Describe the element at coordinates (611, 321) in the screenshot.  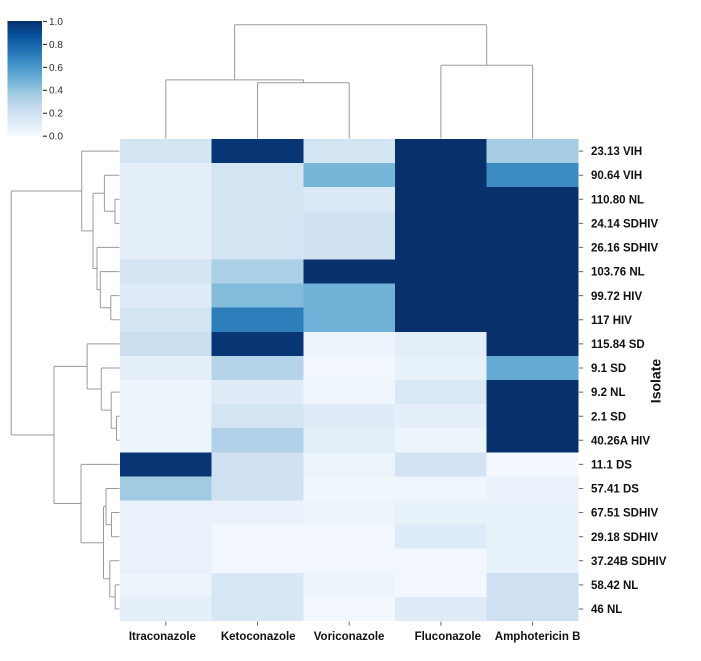
I see `svg-text: 117 HIV` at that location.